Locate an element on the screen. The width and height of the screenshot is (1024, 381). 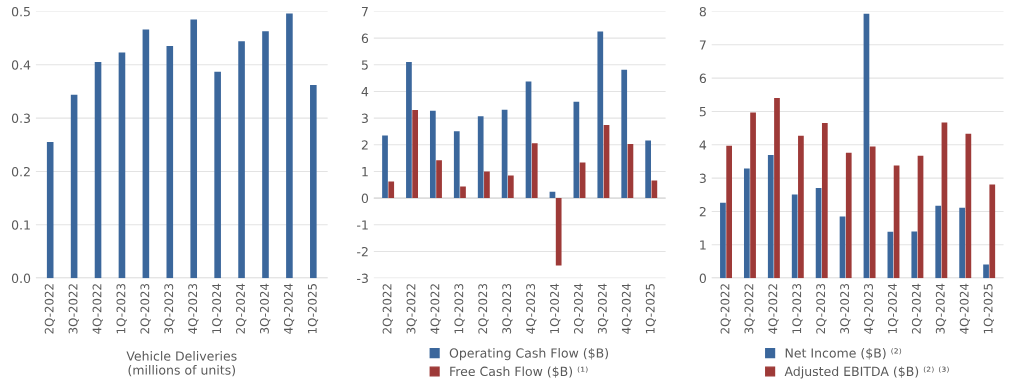
legend-label: Operating Cash Flow ($B) is located at coordinates (529, 354).